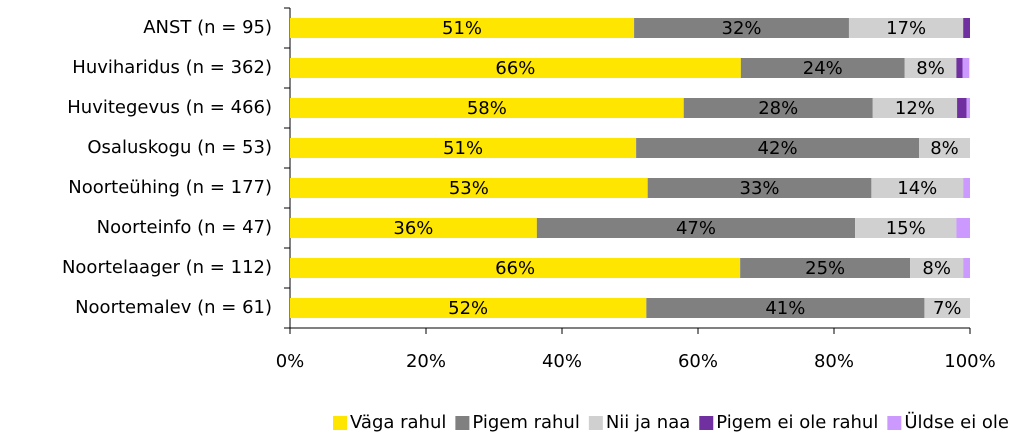 Image resolution: width=1016 pixels, height=435 pixels. I want to click on data-label: 25%, so click(825, 268).